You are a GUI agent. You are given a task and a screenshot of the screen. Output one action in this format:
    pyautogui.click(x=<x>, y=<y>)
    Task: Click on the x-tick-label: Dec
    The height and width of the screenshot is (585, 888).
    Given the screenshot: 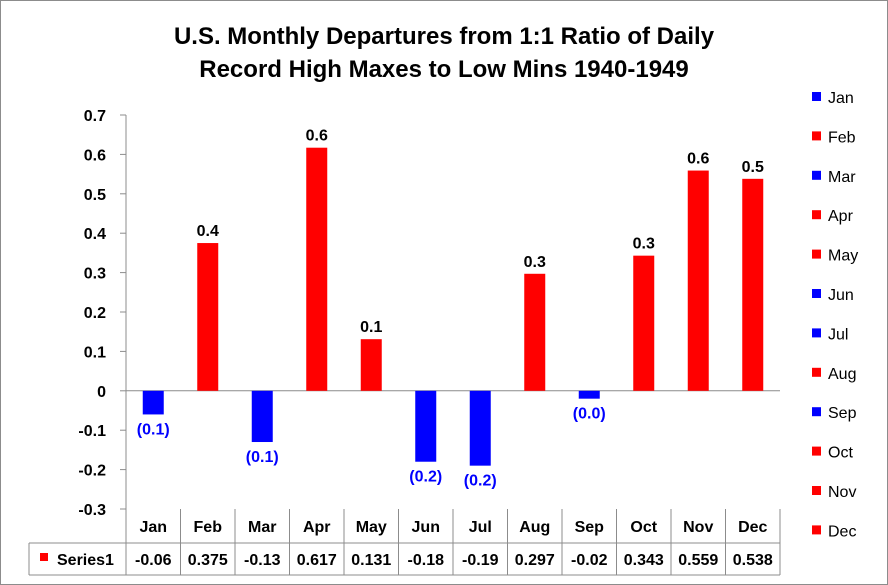 What is the action you would take?
    pyautogui.click(x=752, y=527)
    